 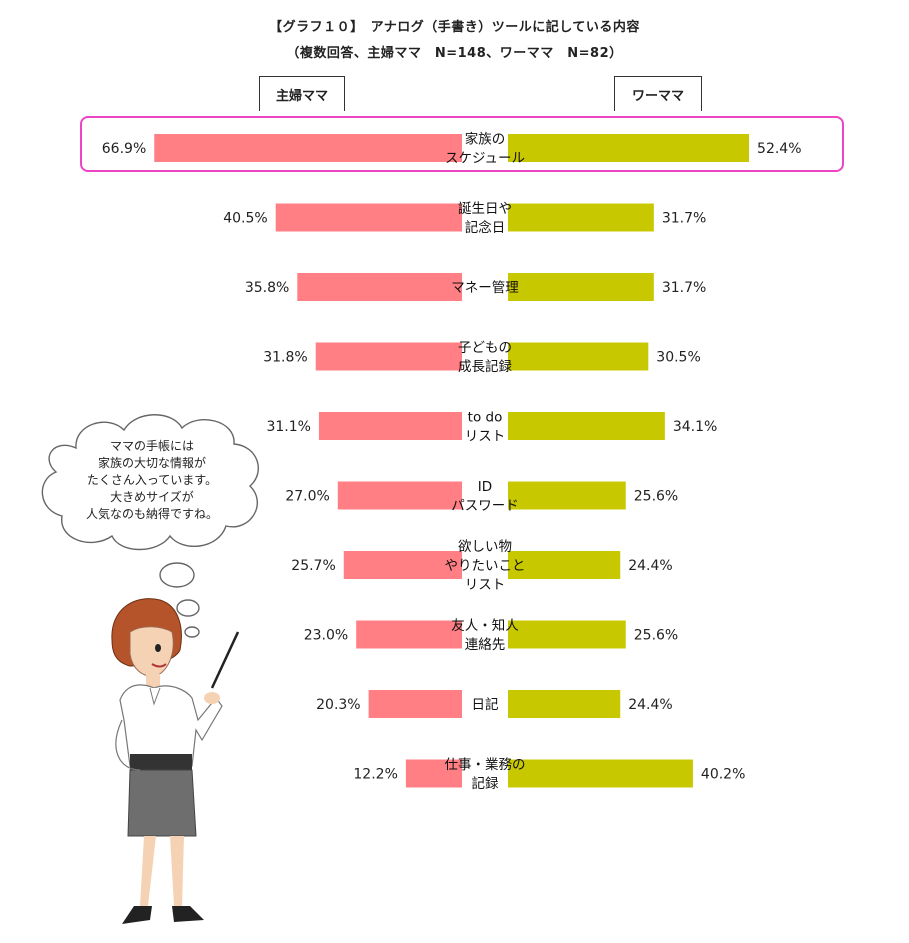 I want to click on category-label-0: 家族のスケジュール, so click(x=485, y=149).